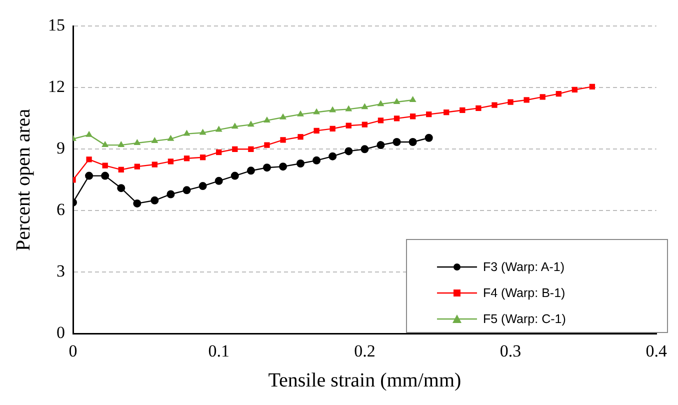  Describe the element at coordinates (23, 179) in the screenshot. I see `y-axis-title: Percent open area` at that location.